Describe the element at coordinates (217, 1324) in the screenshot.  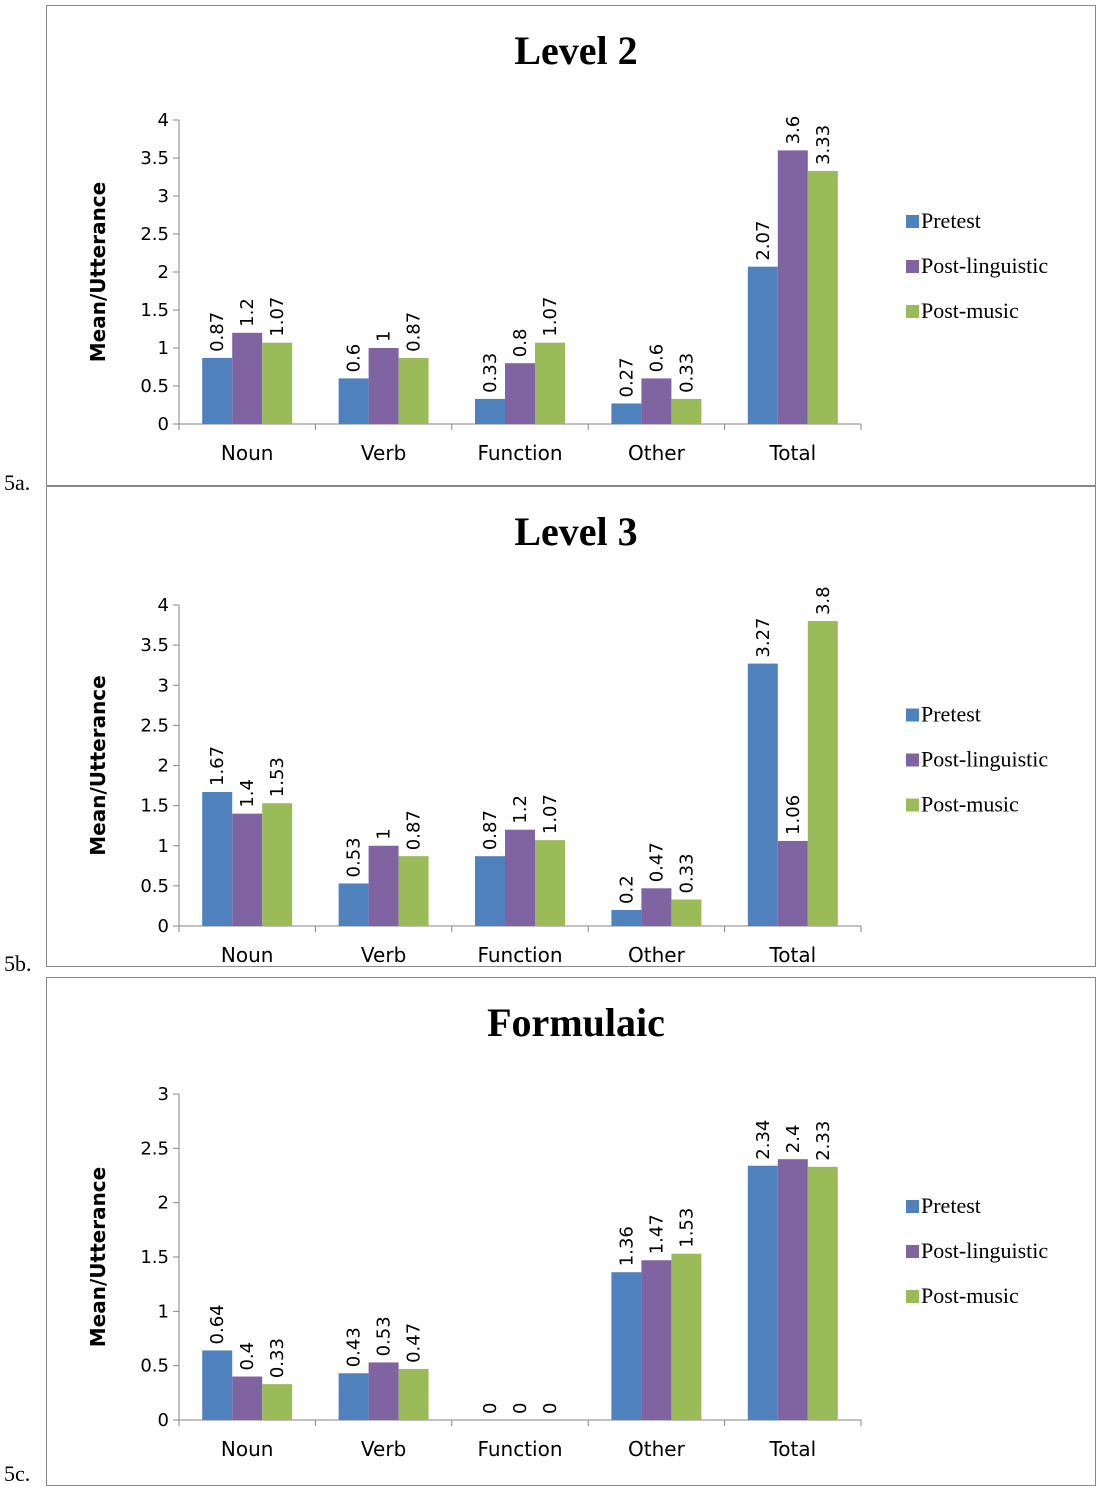
I see `data-label: 0.64` at that location.